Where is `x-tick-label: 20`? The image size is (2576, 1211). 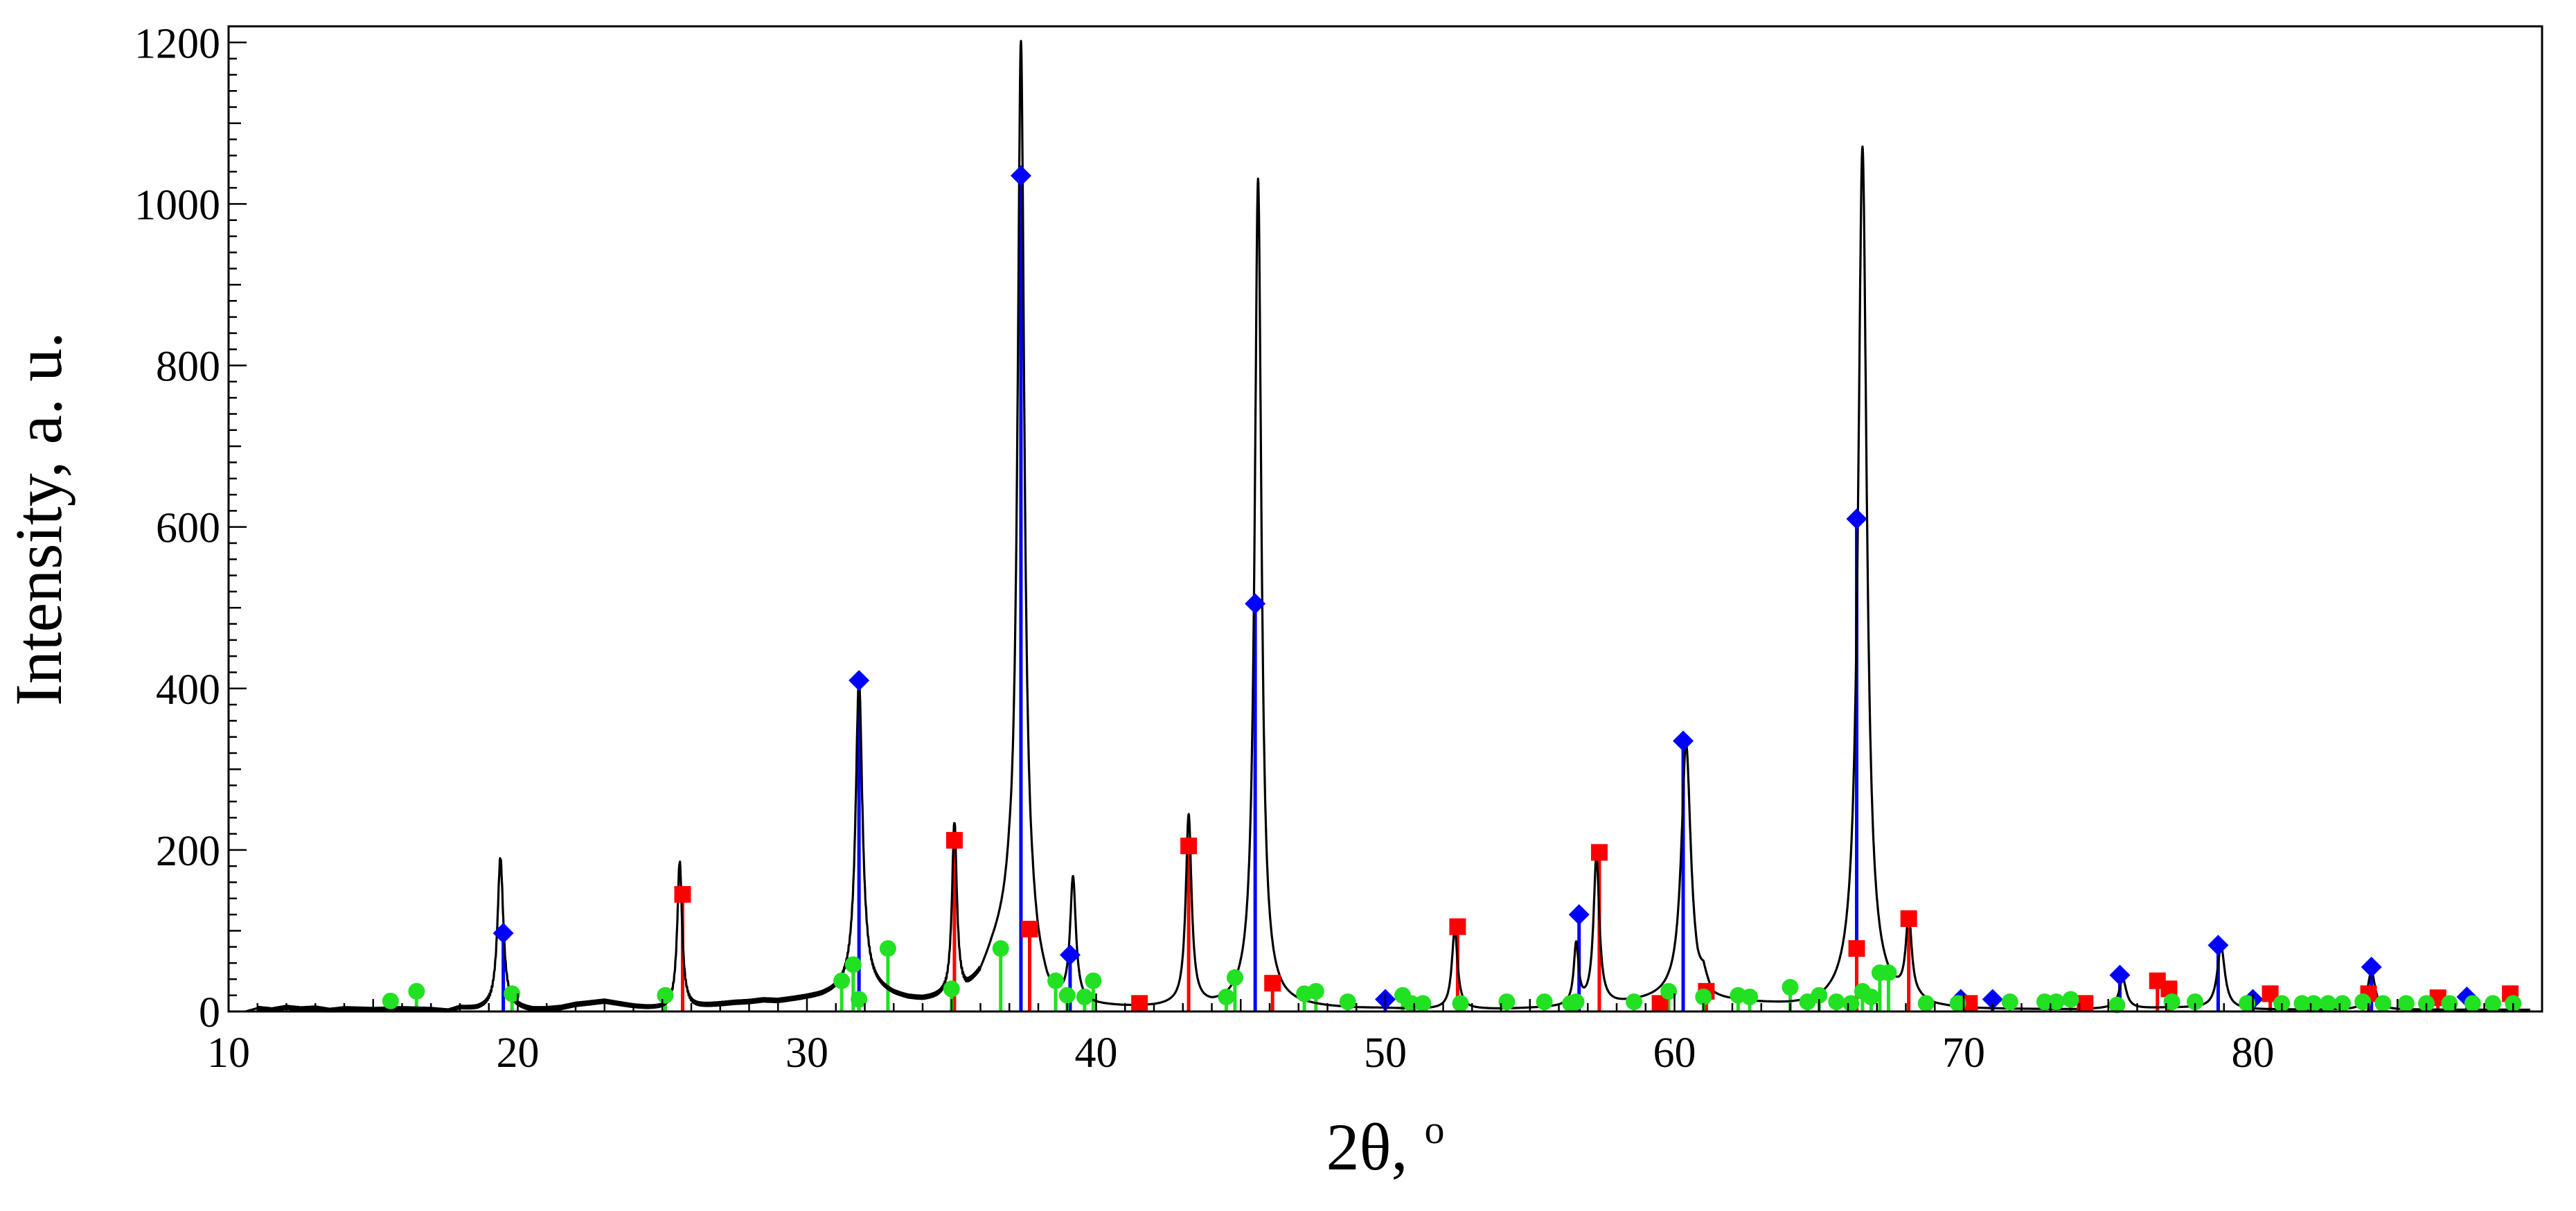
x-tick-label: 20 is located at coordinates (518, 1053).